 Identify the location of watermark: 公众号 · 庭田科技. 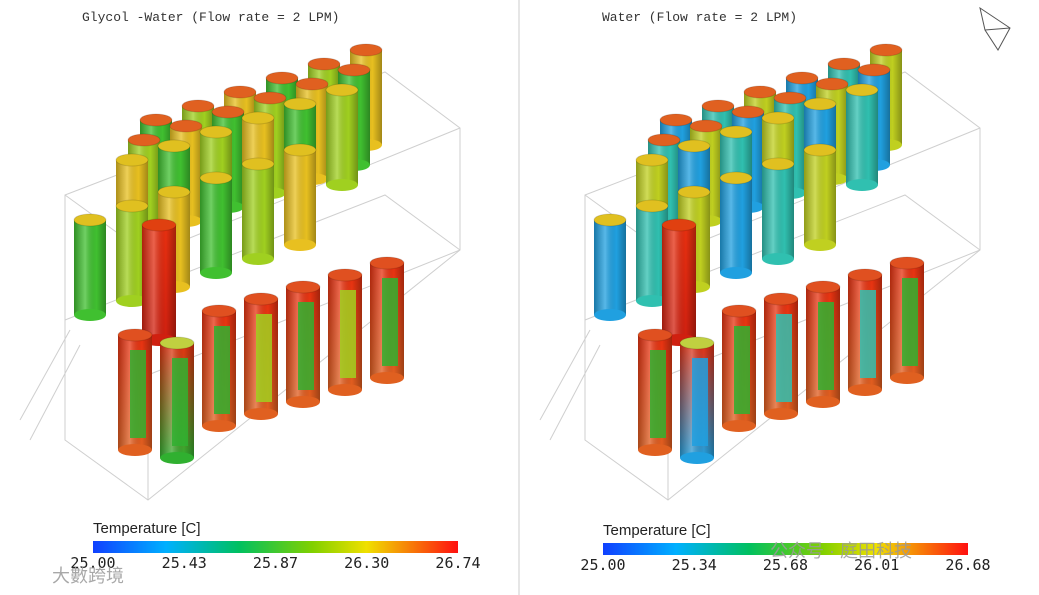
(841, 551).